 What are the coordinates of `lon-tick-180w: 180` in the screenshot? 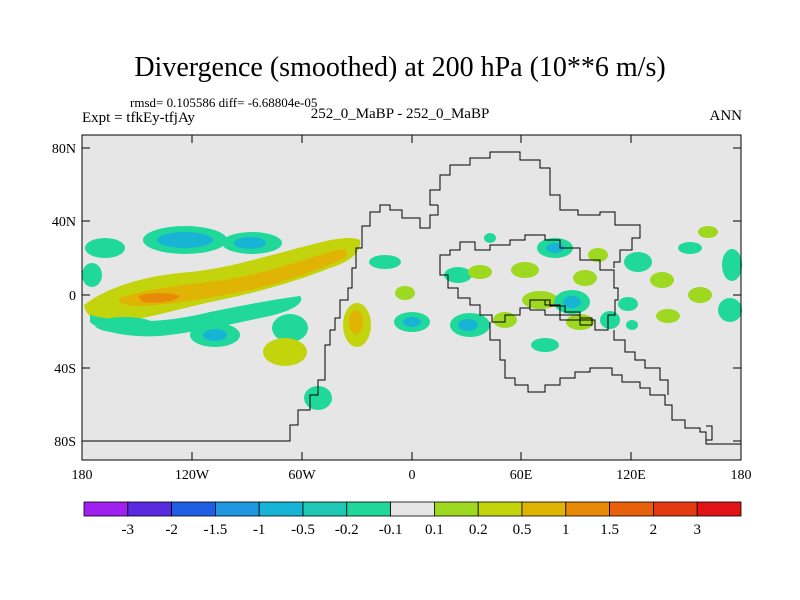 It's located at (82, 475).